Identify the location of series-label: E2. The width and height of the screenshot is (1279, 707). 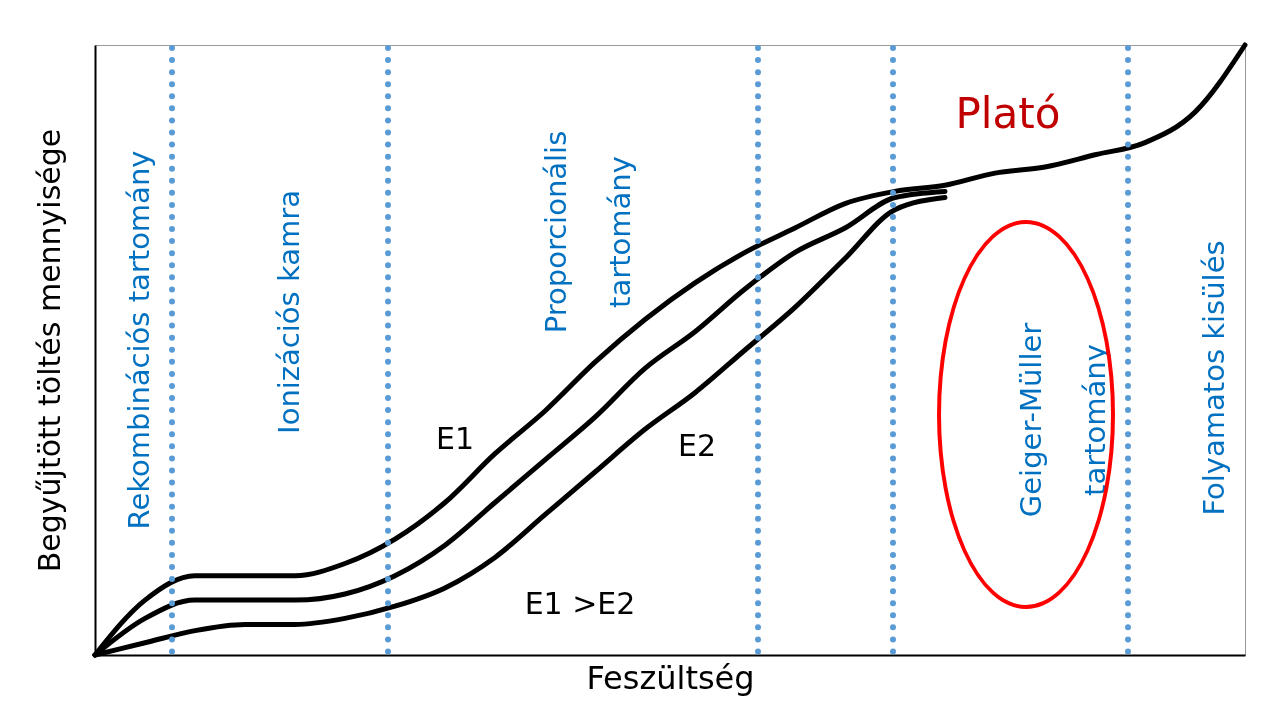
(697, 445).